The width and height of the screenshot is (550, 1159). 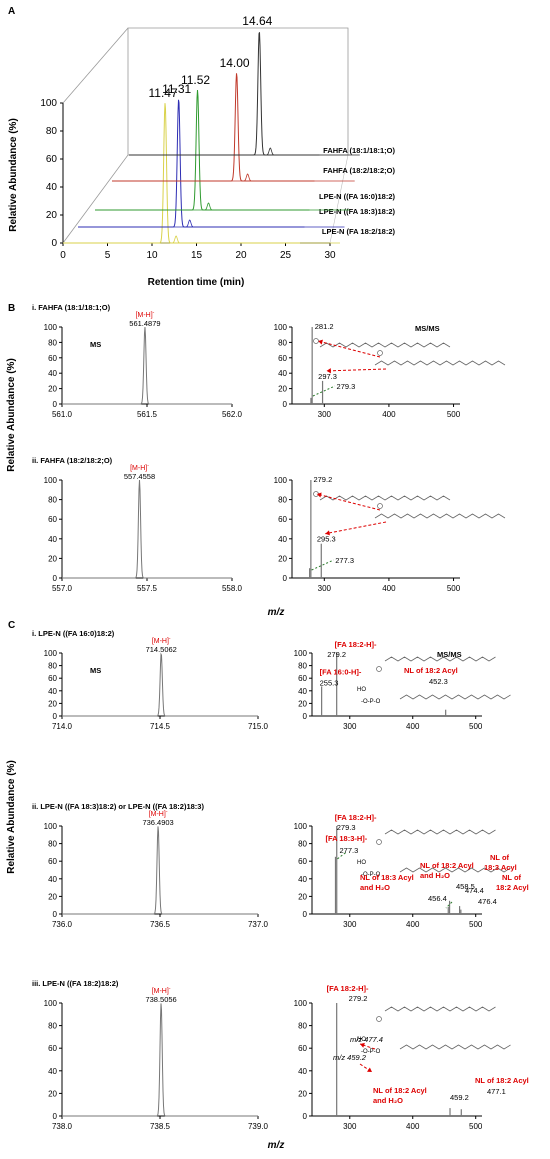 I want to click on panel-c-ylabel: Relative Abundance (%), so click(x=11, y=817).